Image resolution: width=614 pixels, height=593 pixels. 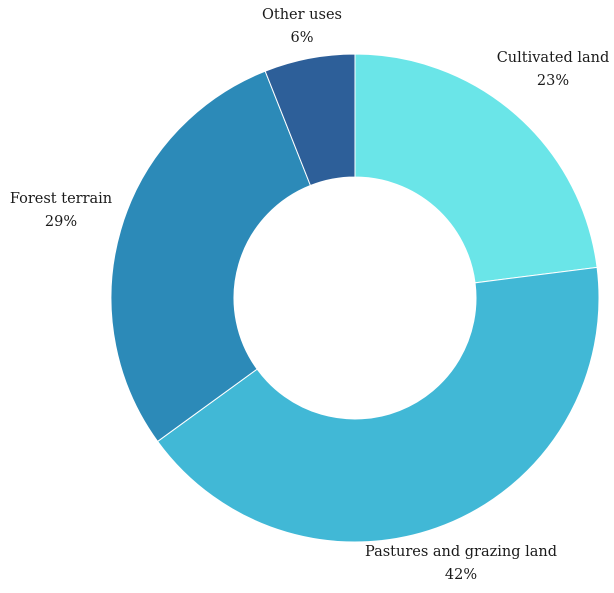 I want to click on slice-value-label-pastures-and-grazing-land: 42%, so click(x=461, y=575).